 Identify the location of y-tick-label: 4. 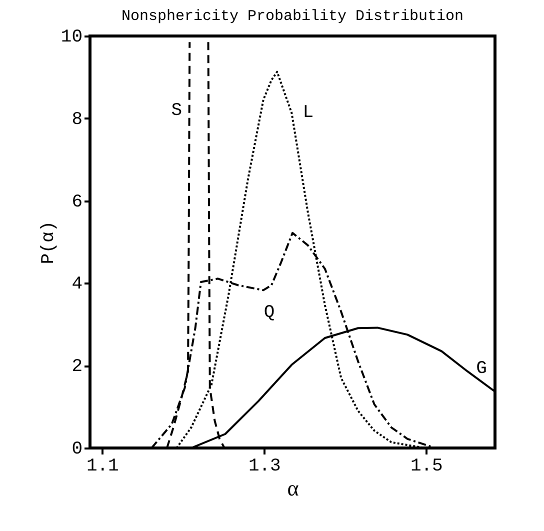
(77, 284).